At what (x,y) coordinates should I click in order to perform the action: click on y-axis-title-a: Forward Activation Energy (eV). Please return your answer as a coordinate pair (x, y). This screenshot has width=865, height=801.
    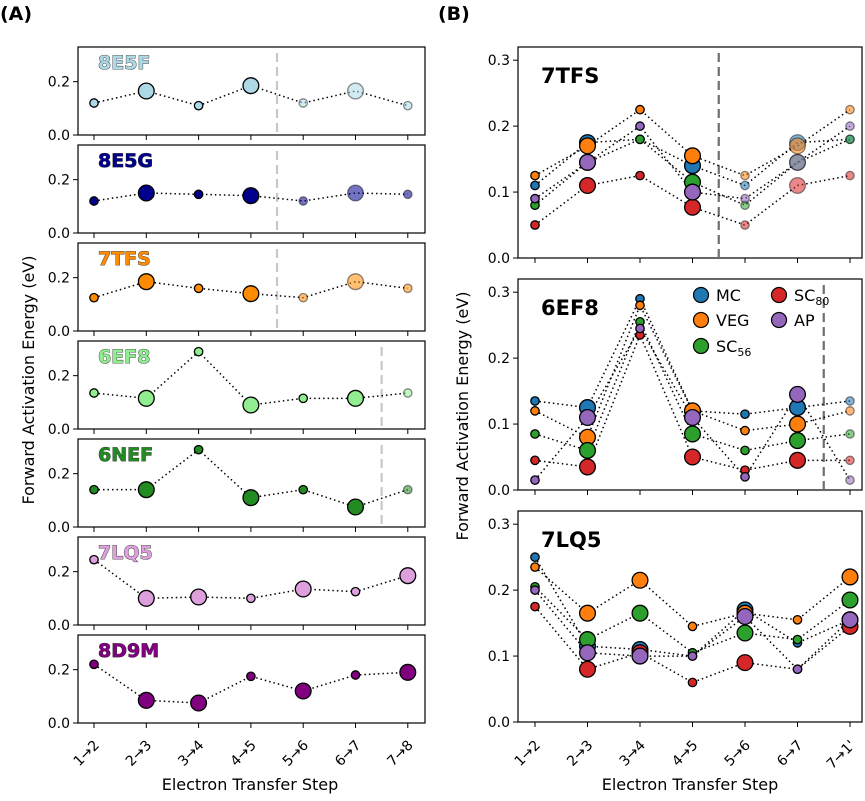
    Looking at the image, I should click on (28, 380).